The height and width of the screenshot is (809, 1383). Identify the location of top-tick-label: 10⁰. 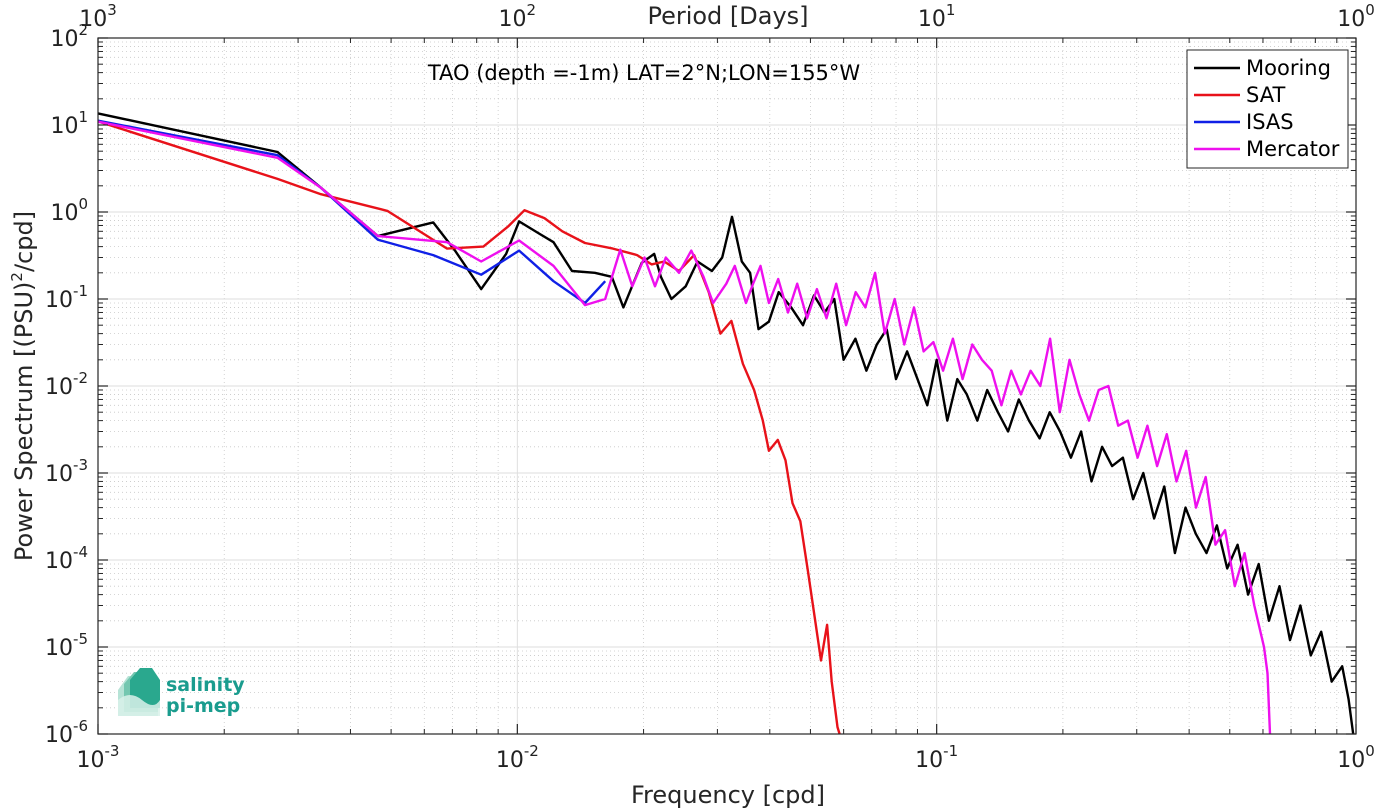
(1356, 16).